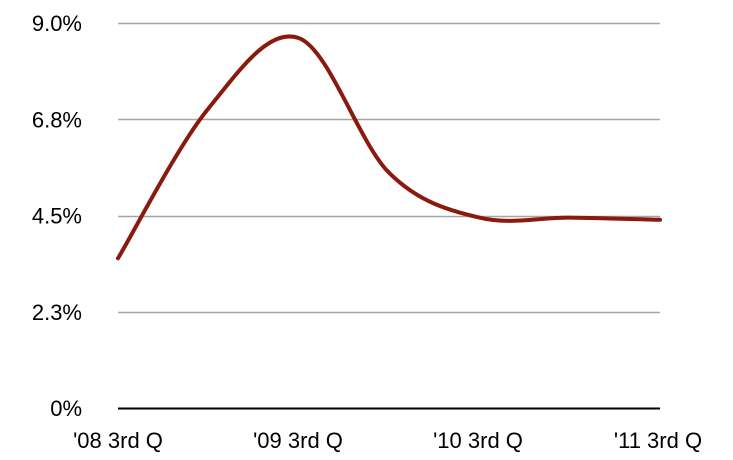  What do you see at coordinates (57, 312) in the screenshot?
I see `y-tick-label: 2.3%` at bounding box center [57, 312].